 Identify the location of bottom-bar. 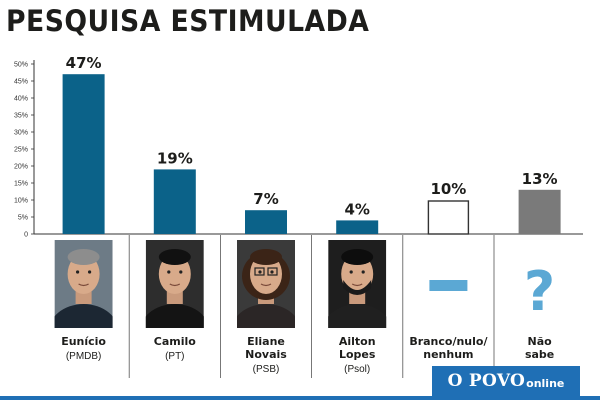
(300, 398).